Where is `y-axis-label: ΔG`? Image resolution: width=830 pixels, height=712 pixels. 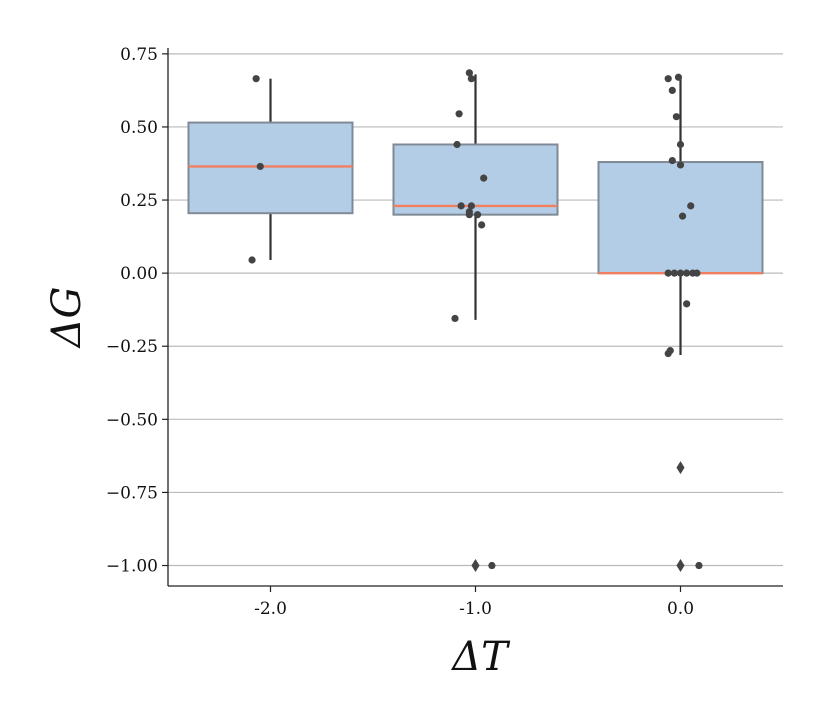
y-axis-label: ΔG is located at coordinates (67, 318).